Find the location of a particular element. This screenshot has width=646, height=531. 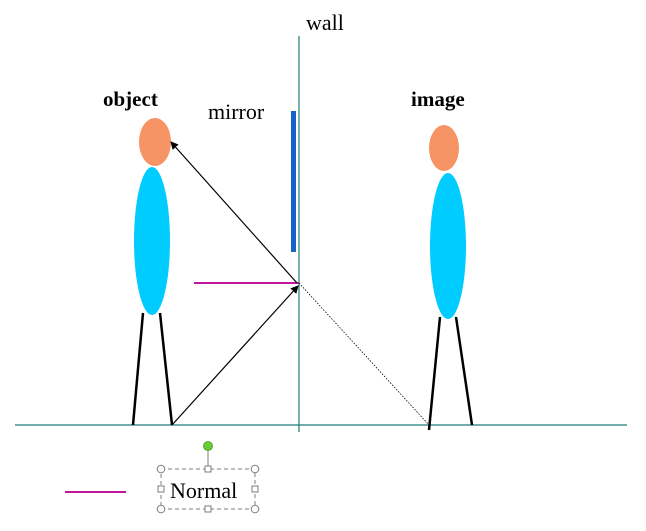

incident-ray is located at coordinates (235, 355).